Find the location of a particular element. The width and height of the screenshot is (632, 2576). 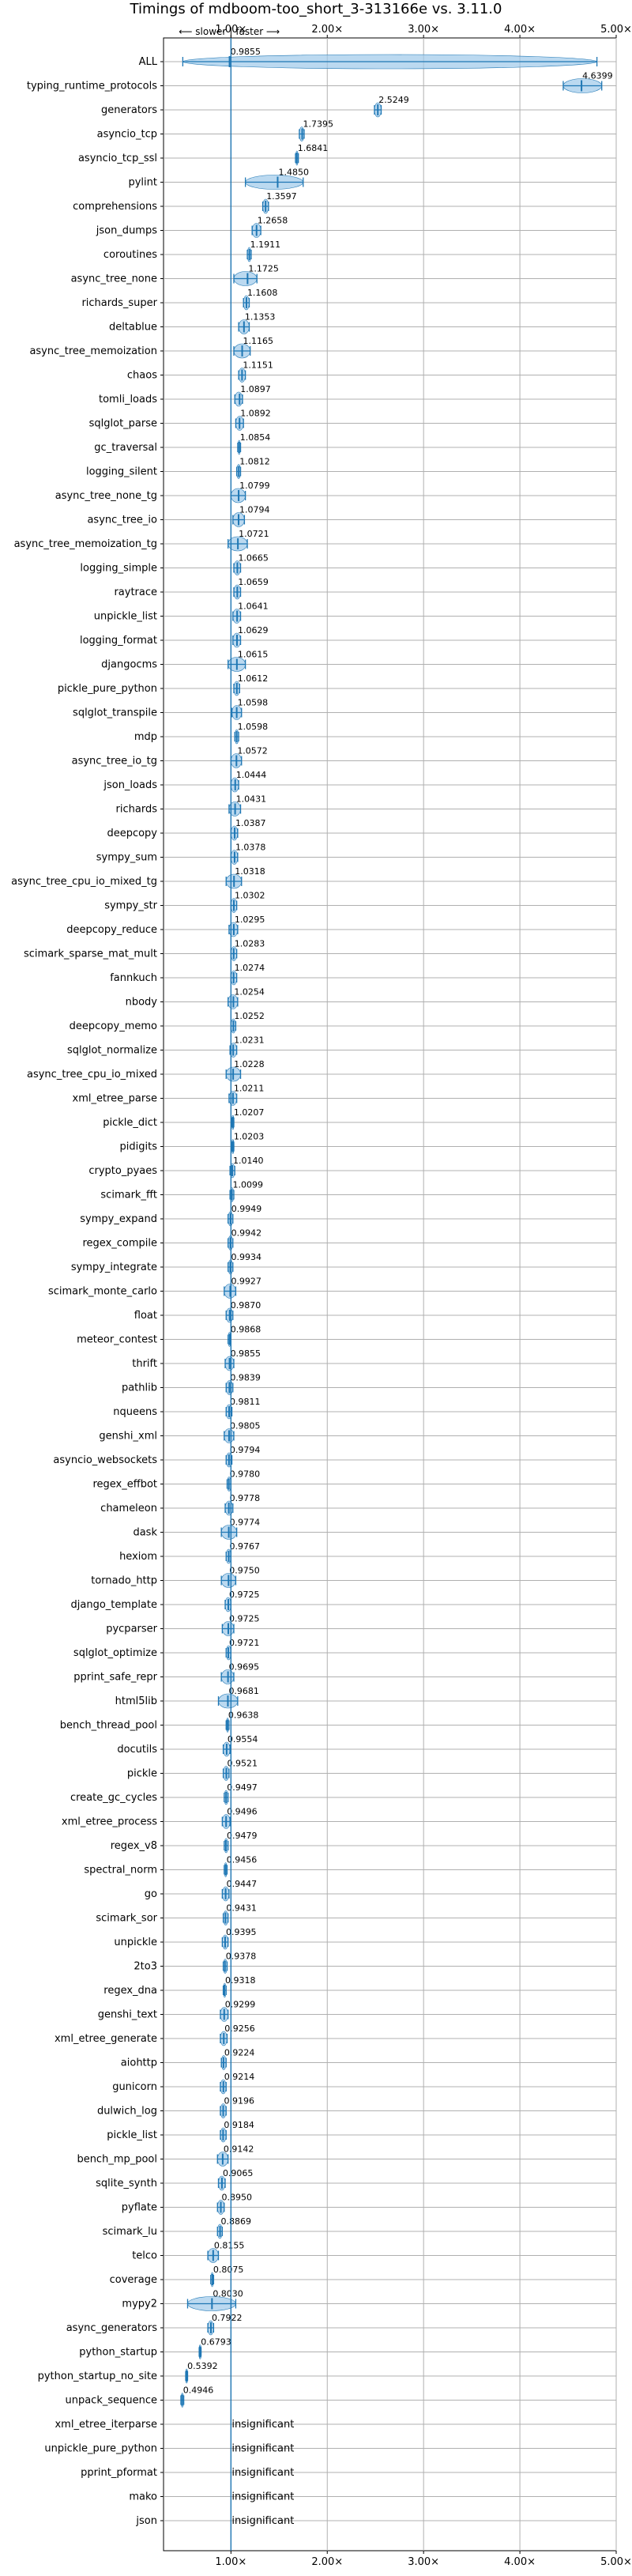

x-tick-label-bottom: 2.00× is located at coordinates (327, 2562).